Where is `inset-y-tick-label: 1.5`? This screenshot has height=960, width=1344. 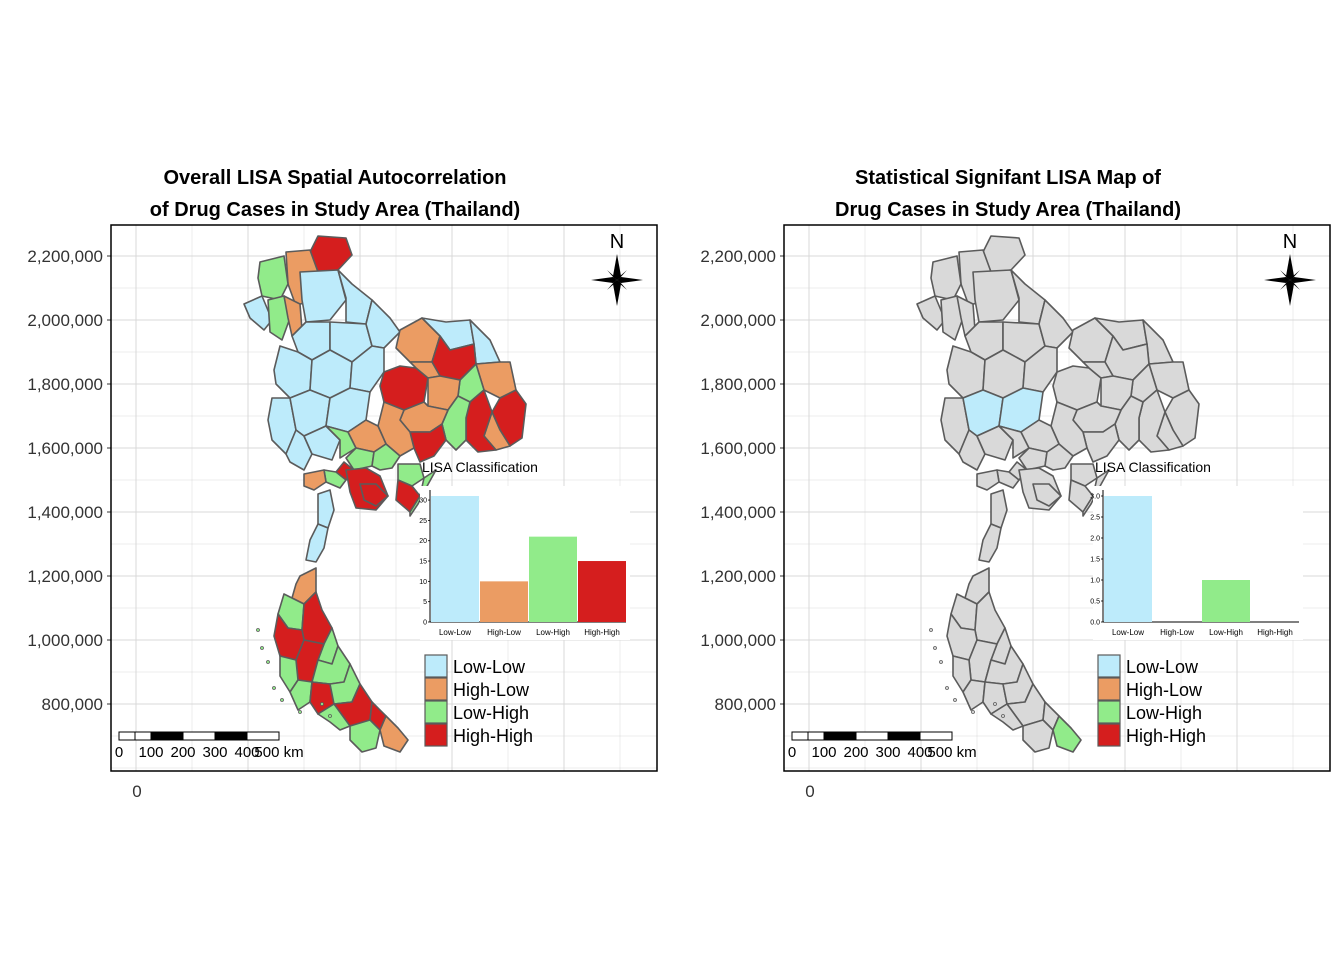
inset-y-tick-label: 1.5 is located at coordinates (1095, 560).